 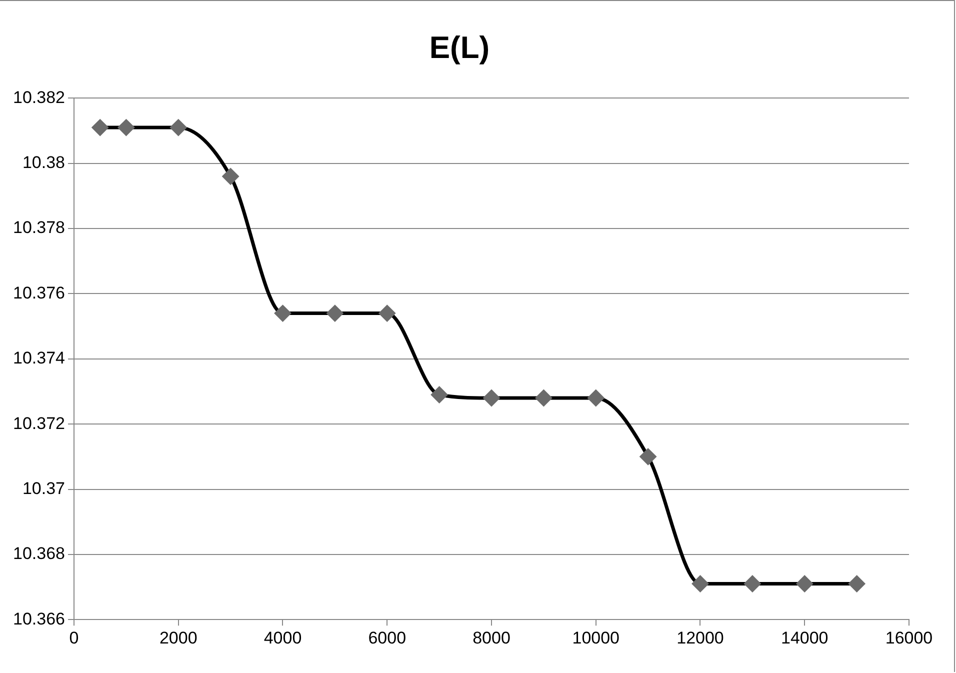 What do you see at coordinates (38, 423) in the screenshot?
I see `y-tick-label: 10.372` at bounding box center [38, 423].